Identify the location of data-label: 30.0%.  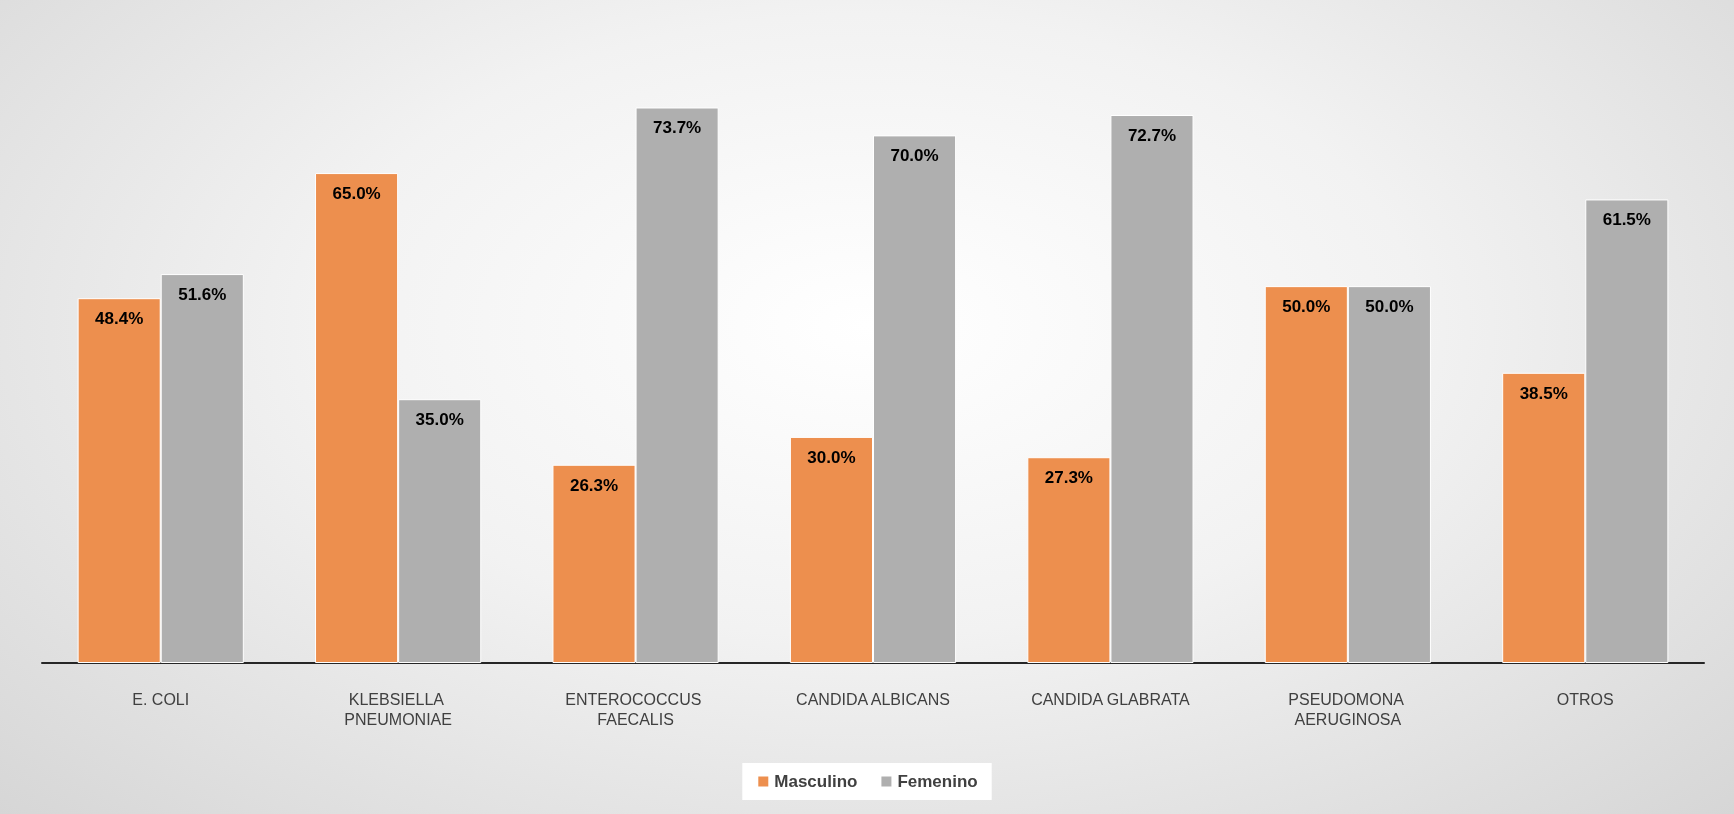
(831, 457).